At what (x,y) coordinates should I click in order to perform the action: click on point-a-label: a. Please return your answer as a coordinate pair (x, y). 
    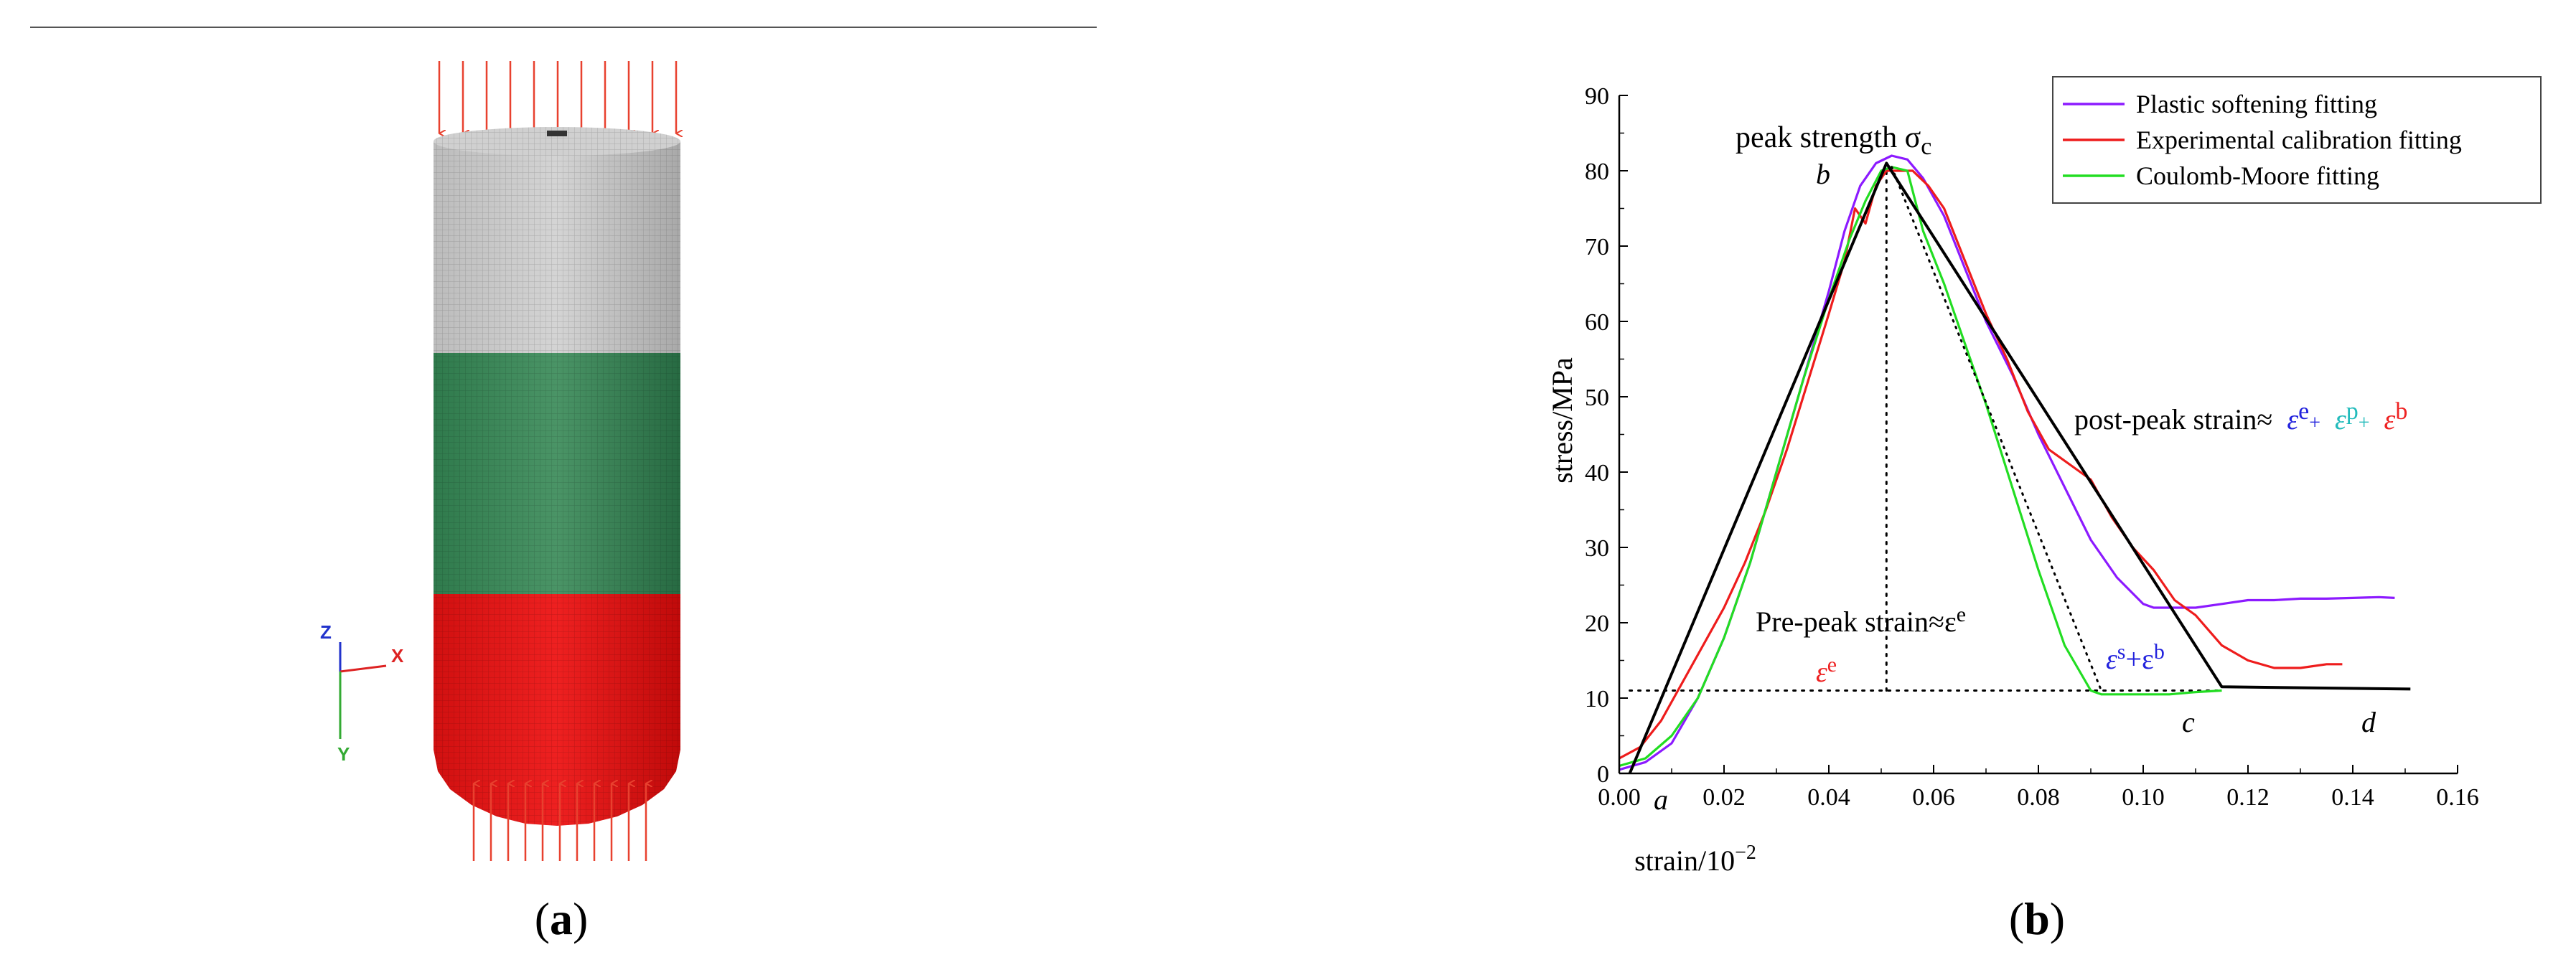
    Looking at the image, I should click on (1661, 799).